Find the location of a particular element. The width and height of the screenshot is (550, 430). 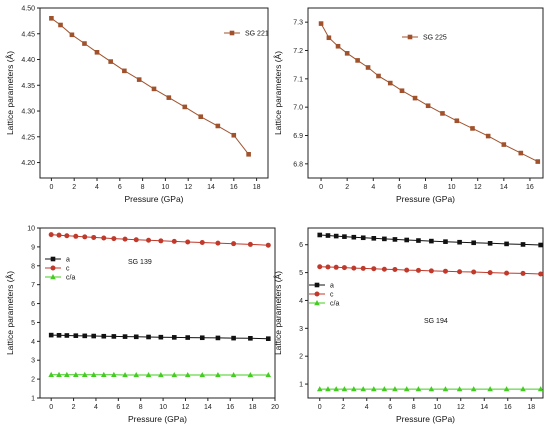

series-line is located at coordinates (429, 93).